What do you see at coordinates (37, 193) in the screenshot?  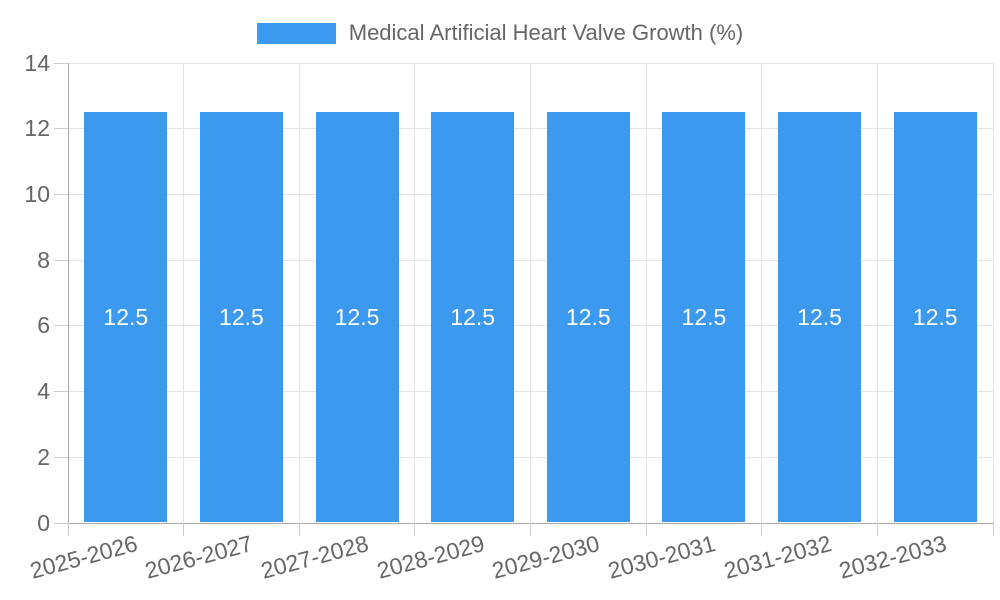 I see `y-tick-label: 10` at bounding box center [37, 193].